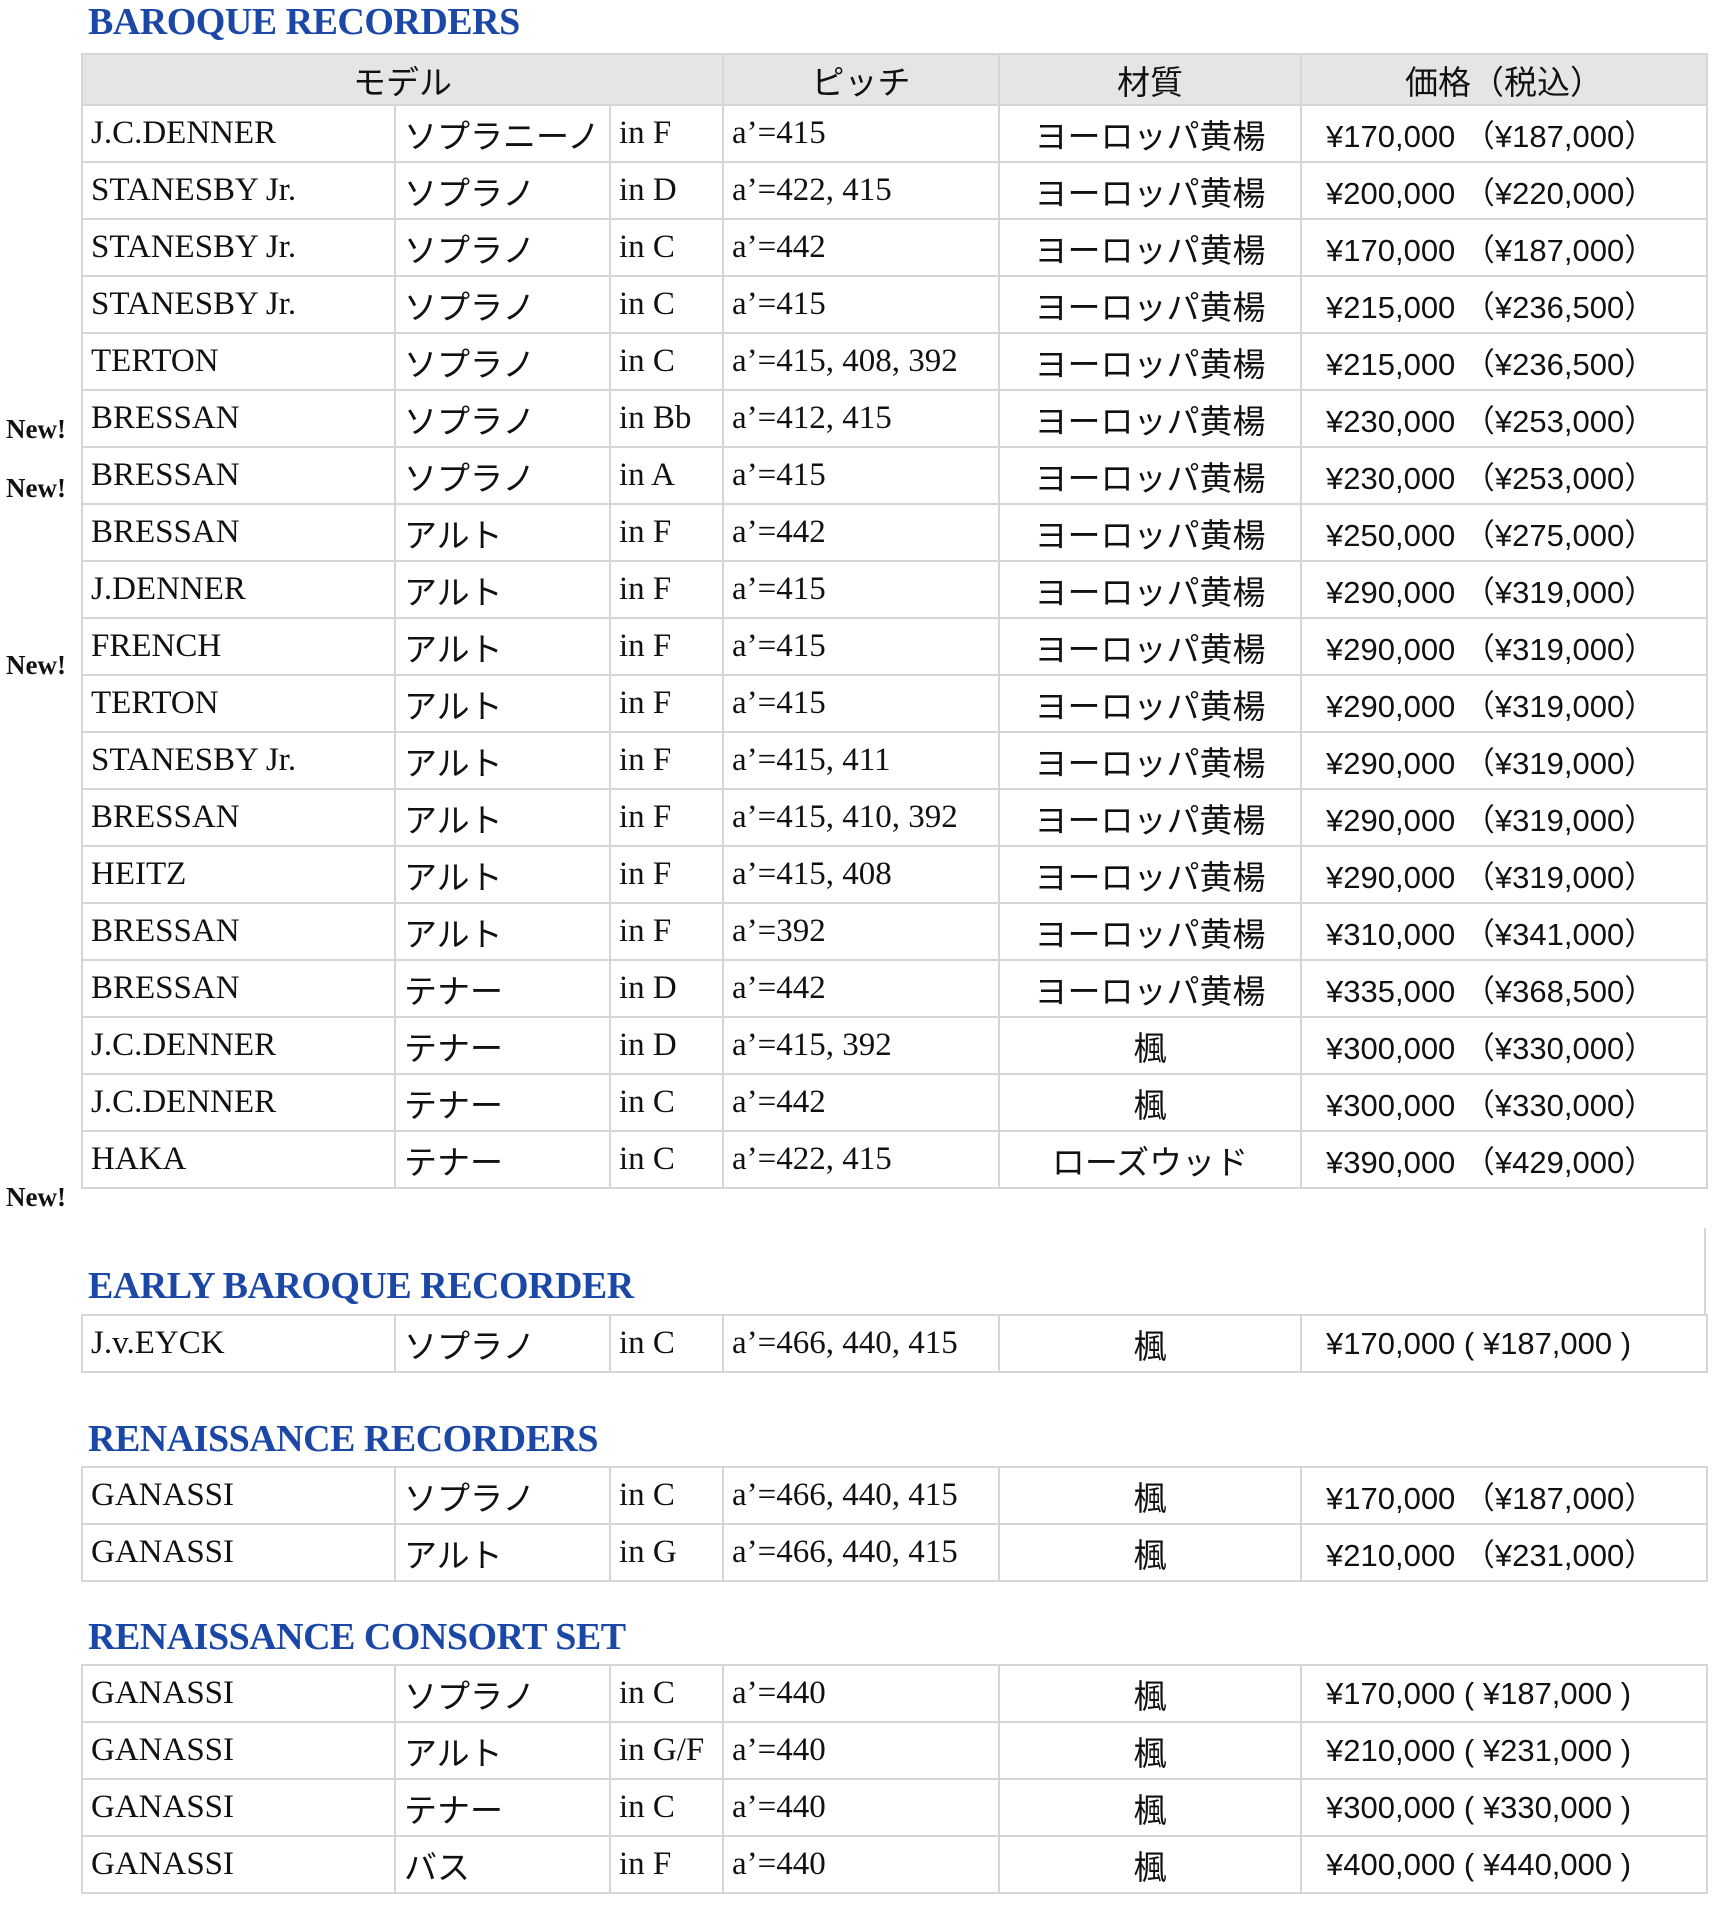 This screenshot has height=1912, width=1714. Describe the element at coordinates (357, 1637) in the screenshot. I see `section-title: RENAISSANCE CONSORT SET` at that location.